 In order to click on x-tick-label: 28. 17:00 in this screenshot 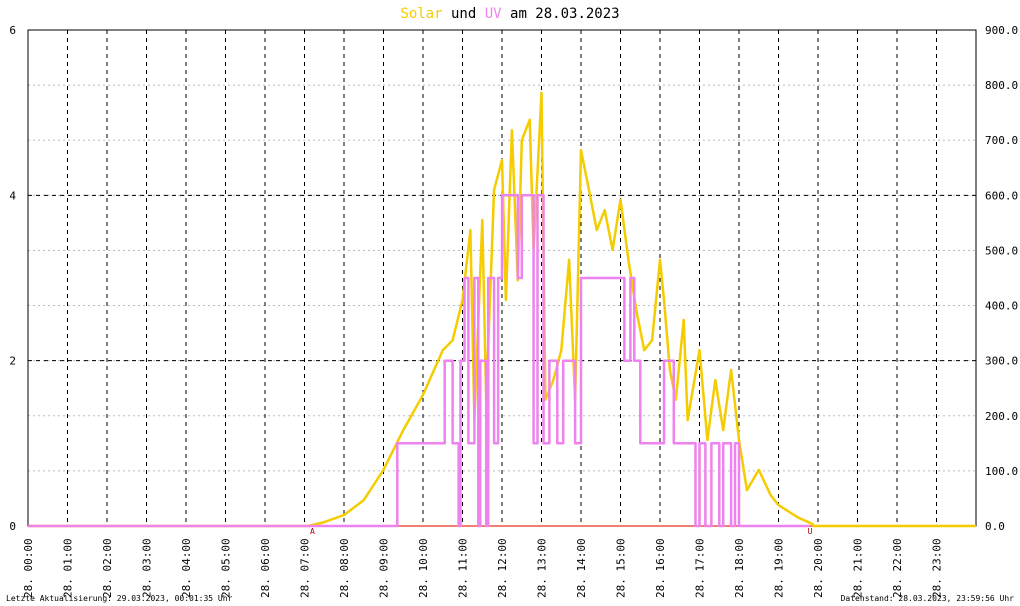, I will do `click(700, 568)`.